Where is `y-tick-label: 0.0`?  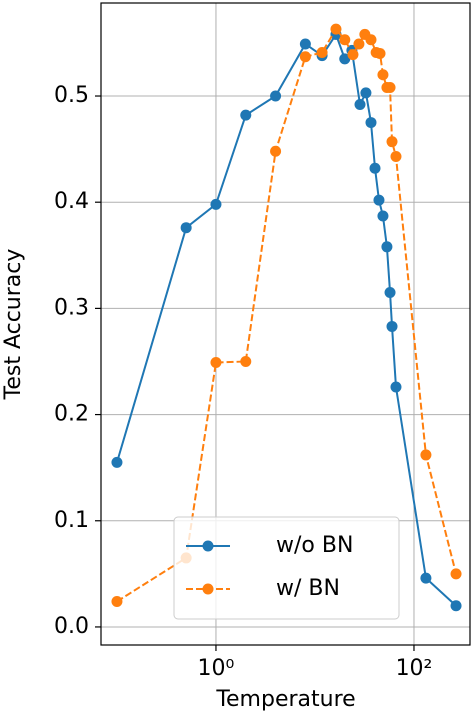 y-tick-label: 0.0 is located at coordinates (71, 626).